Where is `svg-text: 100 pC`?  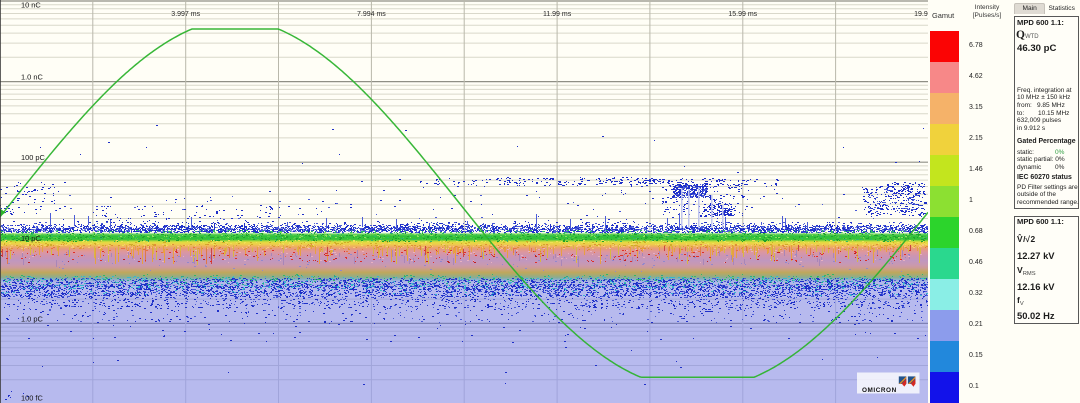 svg-text: 100 pC is located at coordinates (33, 157).